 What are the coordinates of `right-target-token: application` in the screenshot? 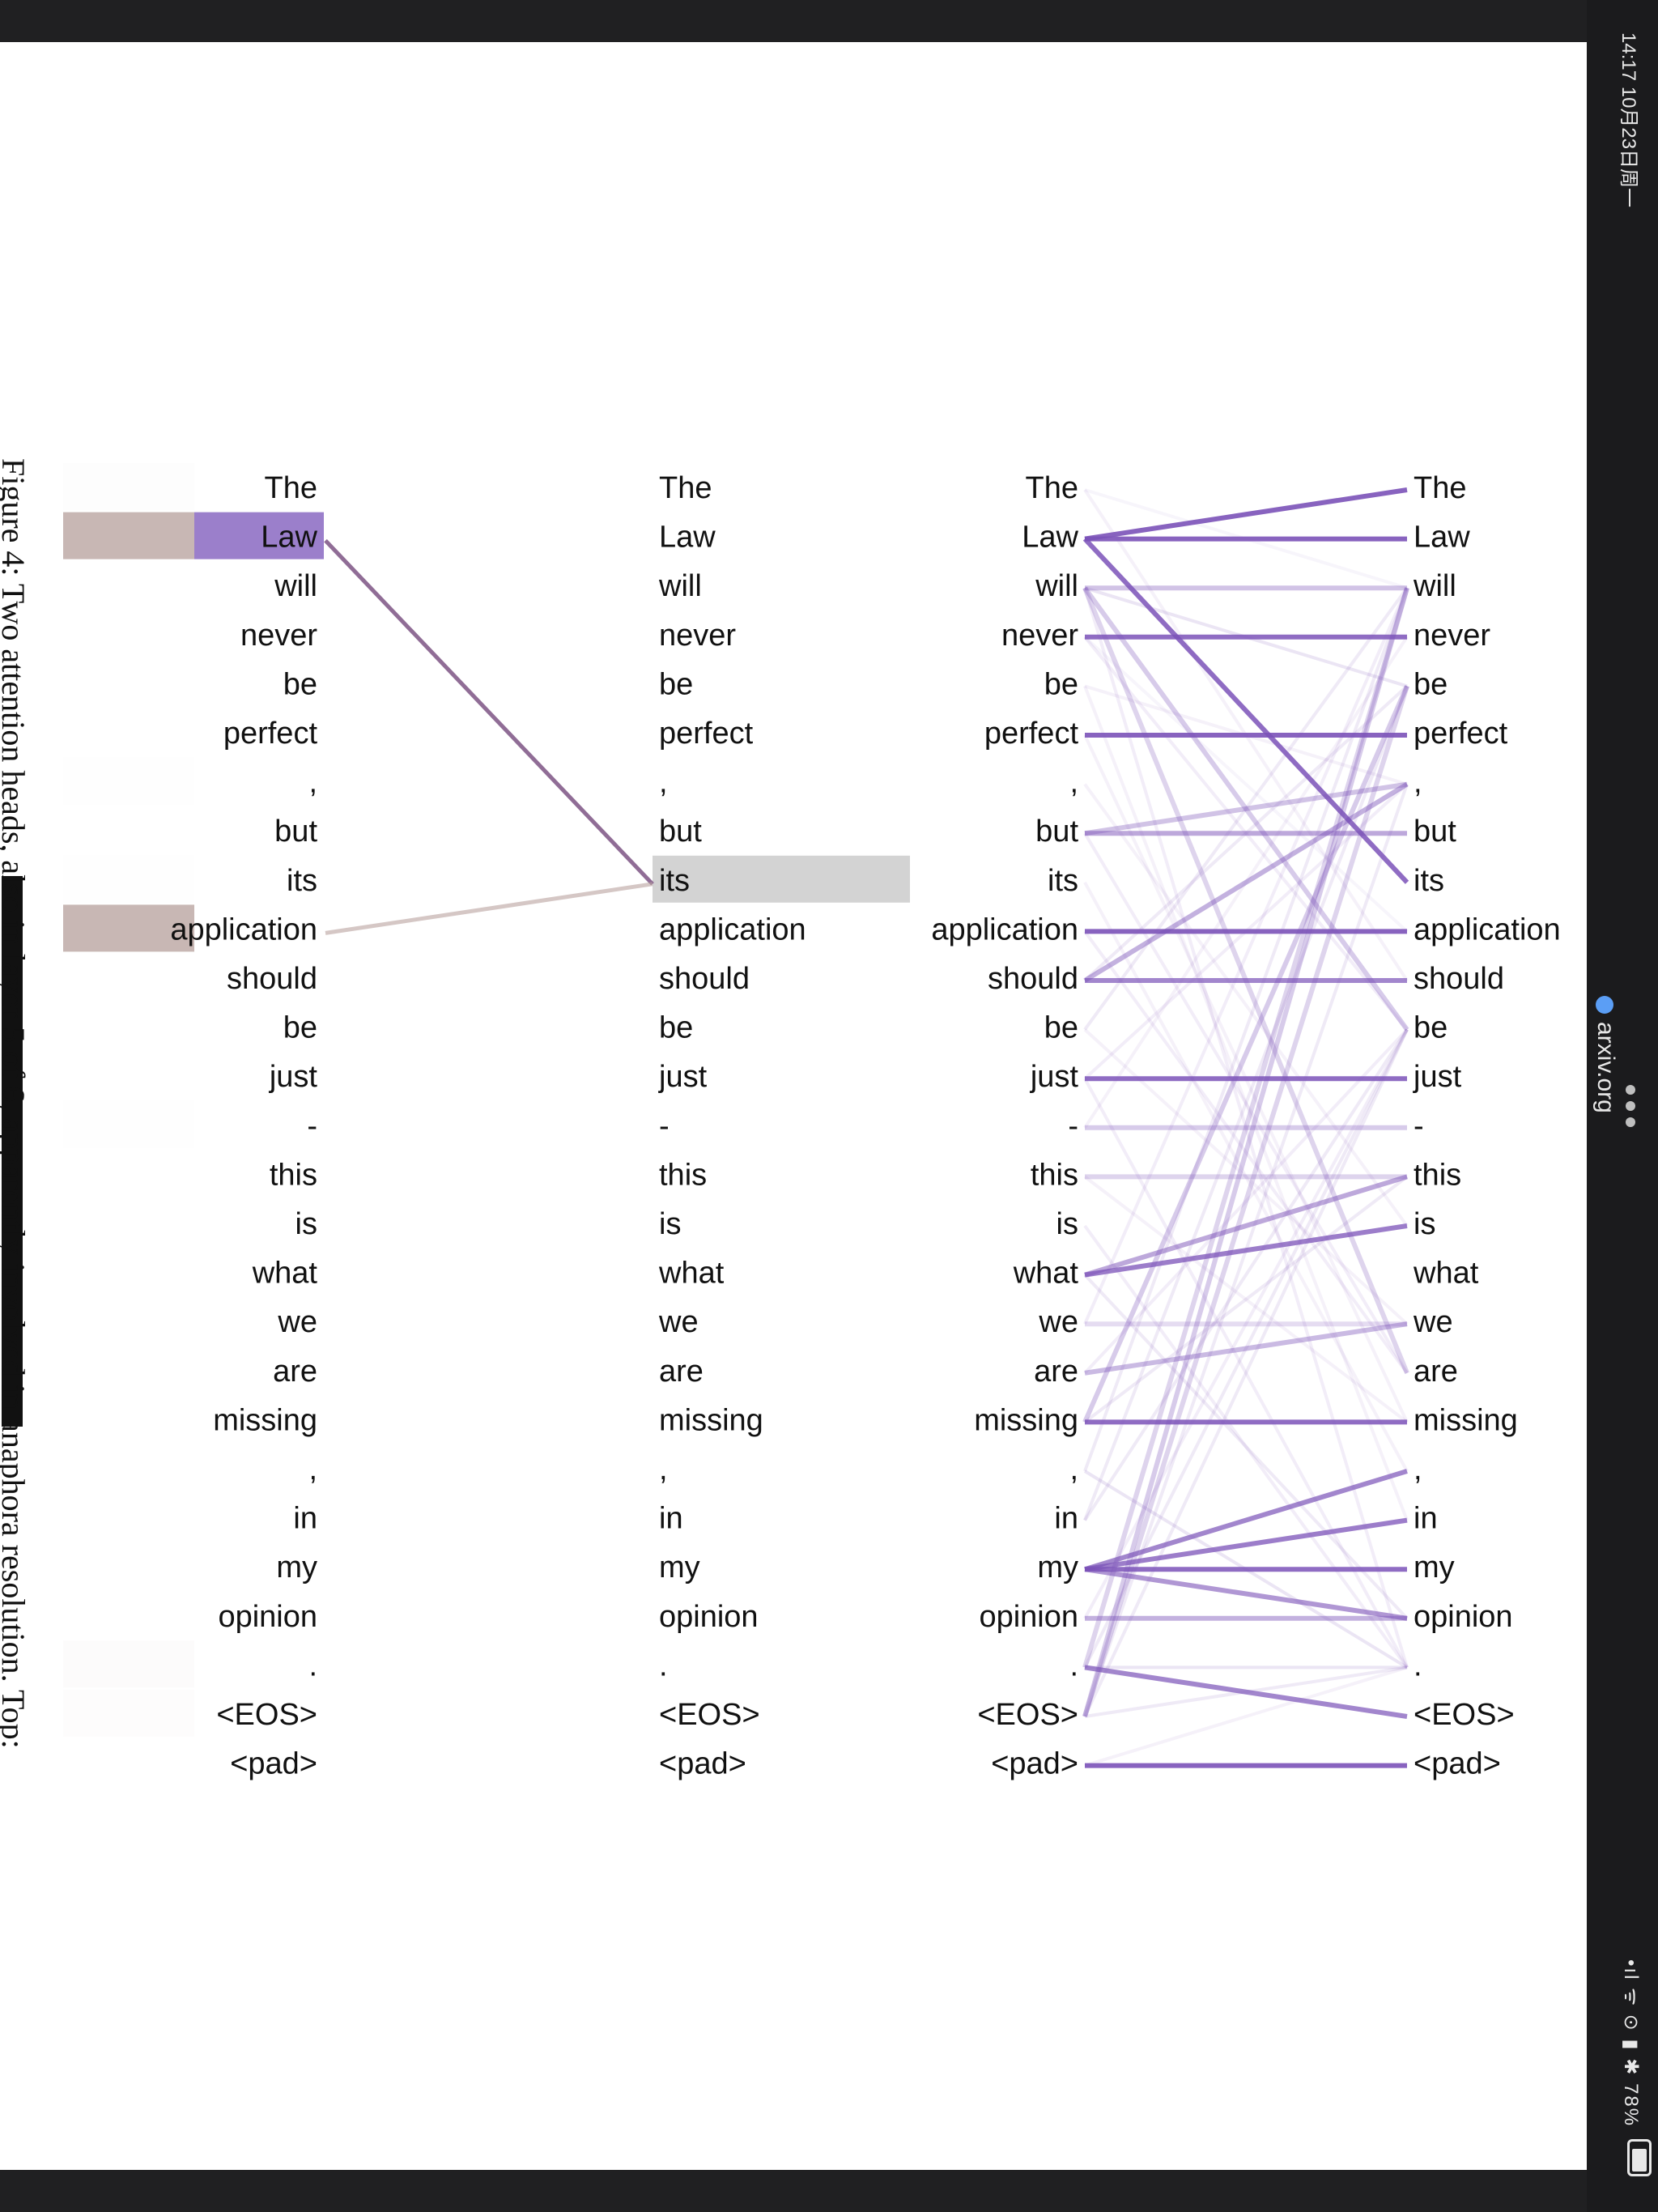 It's located at (1487, 929).